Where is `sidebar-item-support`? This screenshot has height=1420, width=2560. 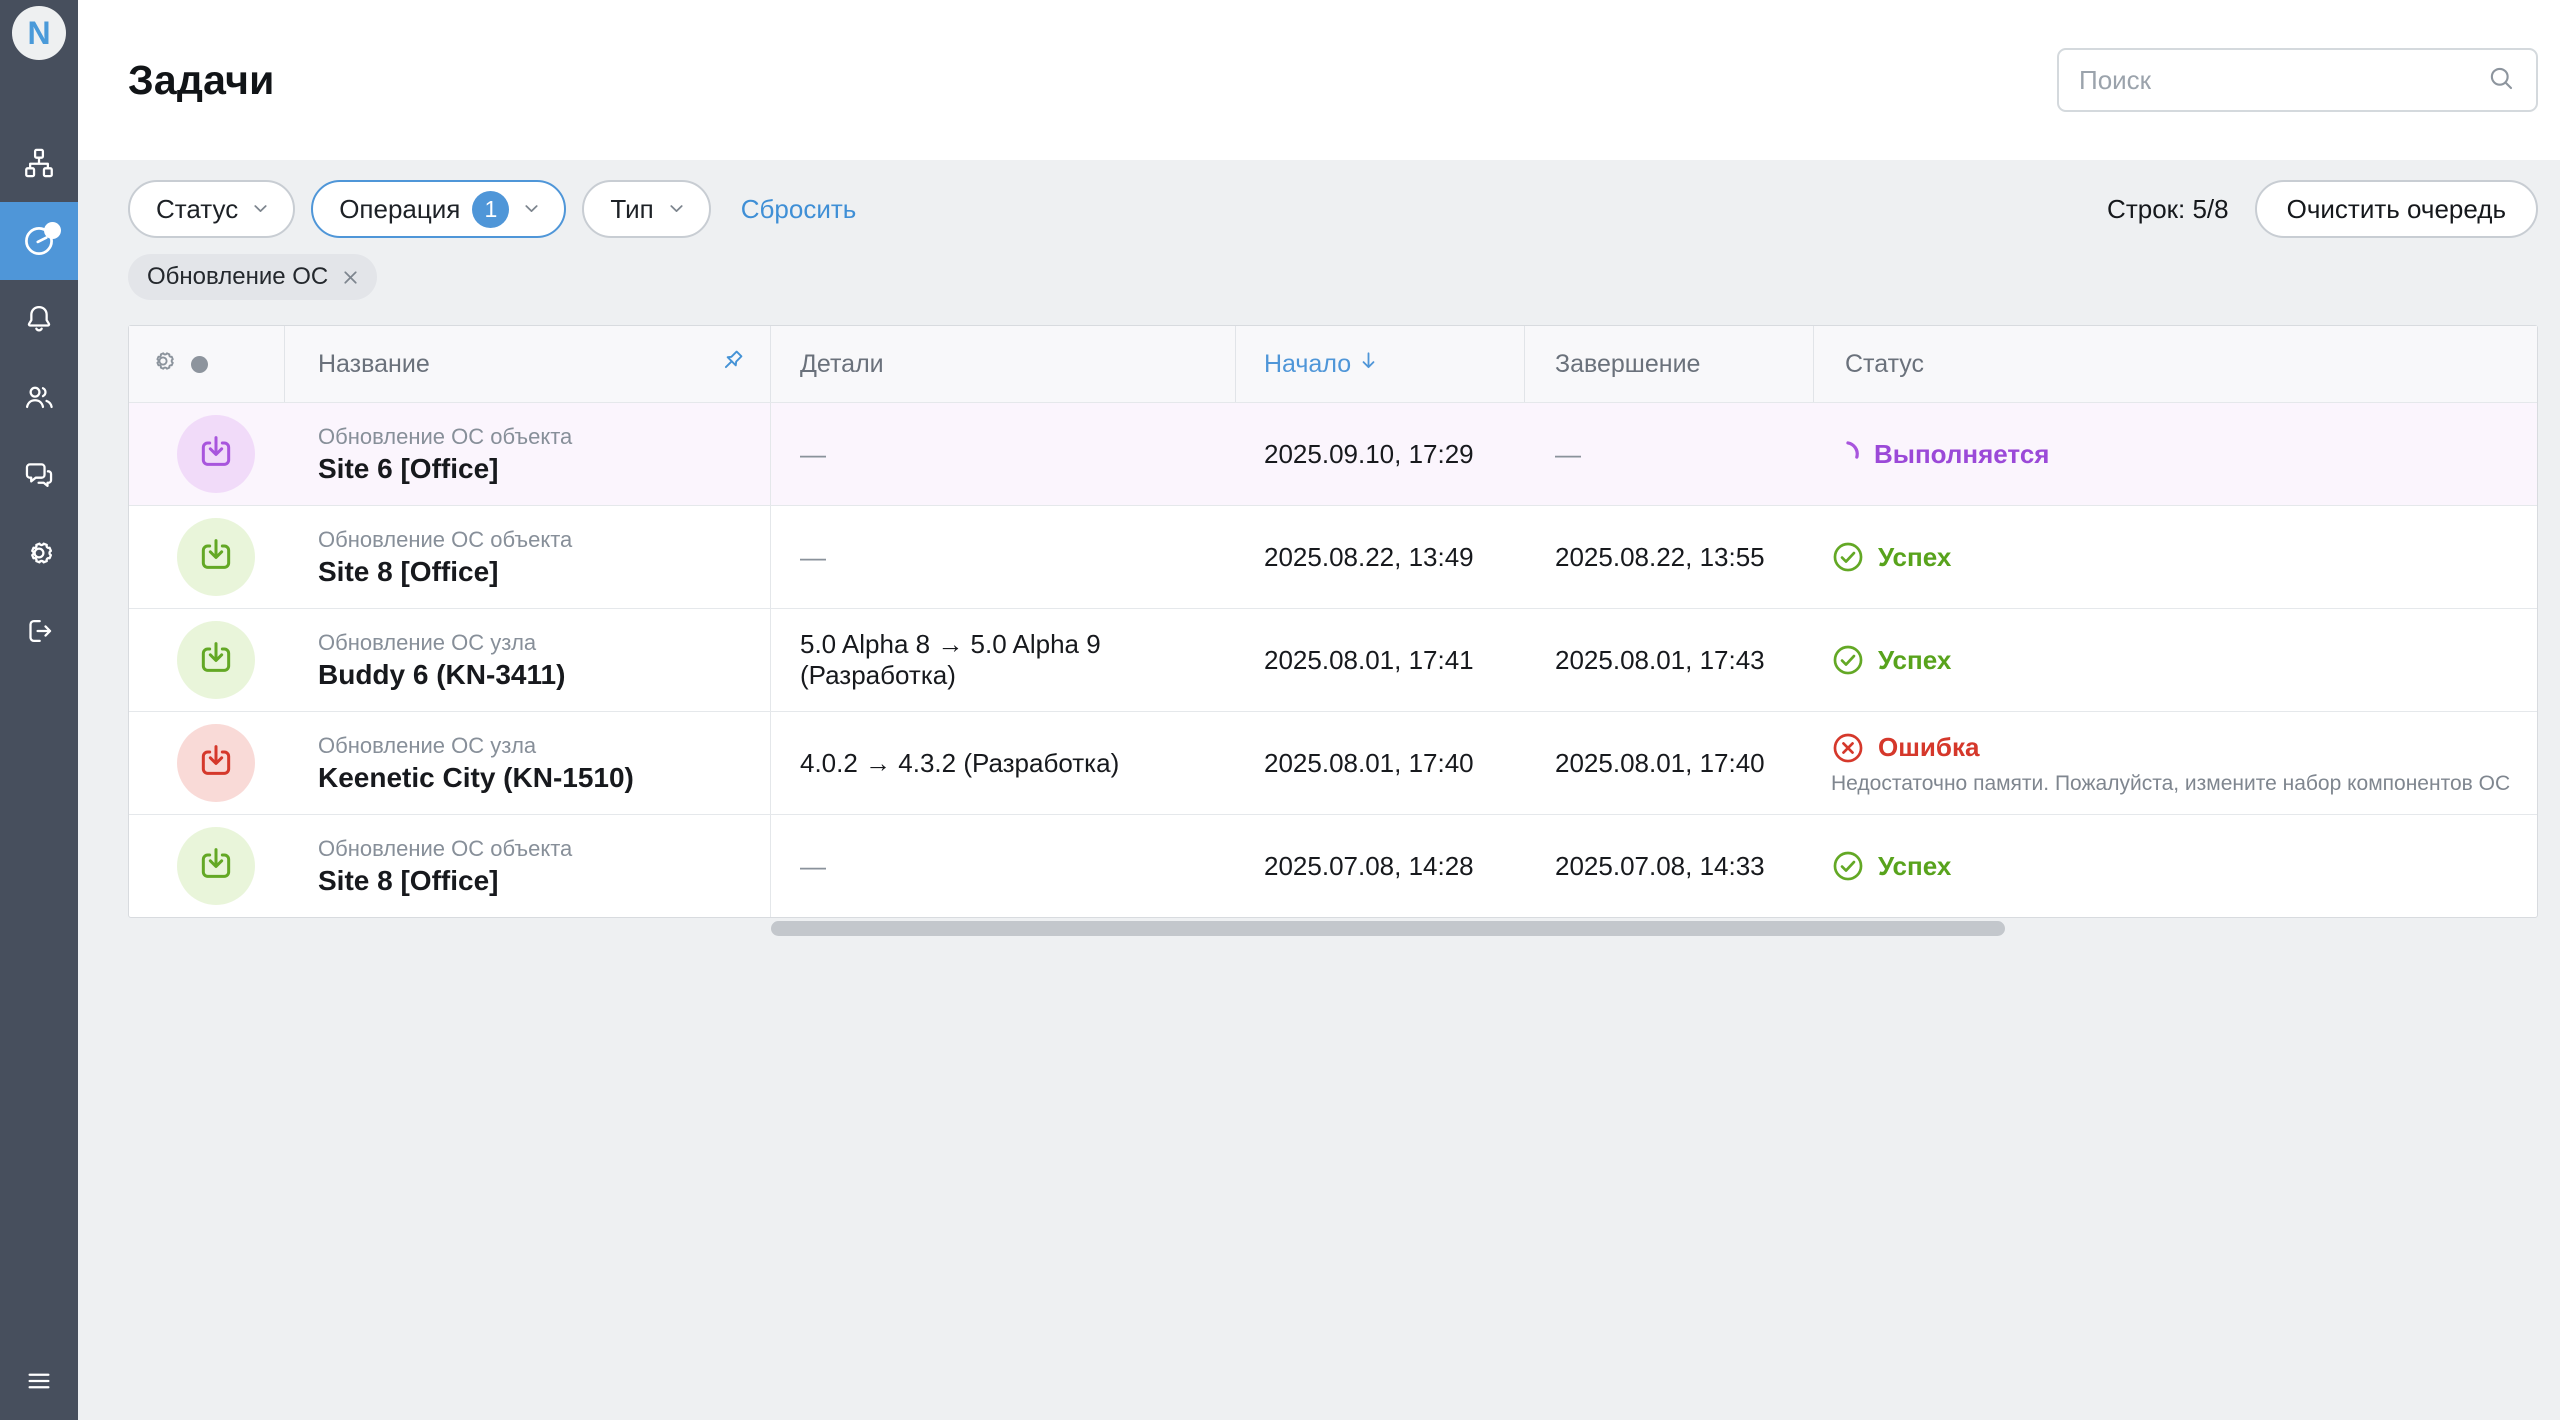
sidebar-item-support is located at coordinates (39, 475).